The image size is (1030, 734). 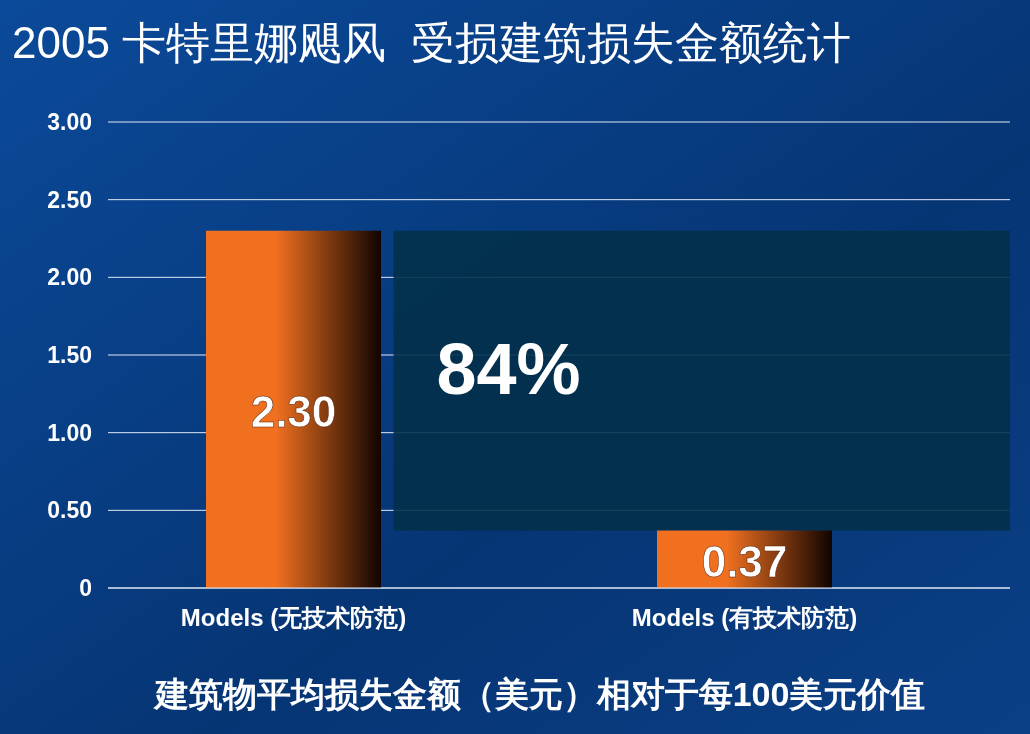 What do you see at coordinates (69, 510) in the screenshot?
I see `y-tick-label: 0.50` at bounding box center [69, 510].